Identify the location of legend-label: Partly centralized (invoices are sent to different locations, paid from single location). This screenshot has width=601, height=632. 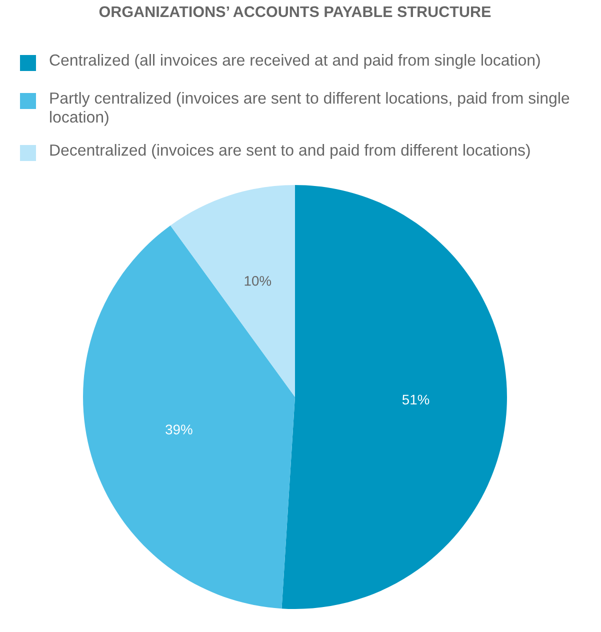
(310, 109).